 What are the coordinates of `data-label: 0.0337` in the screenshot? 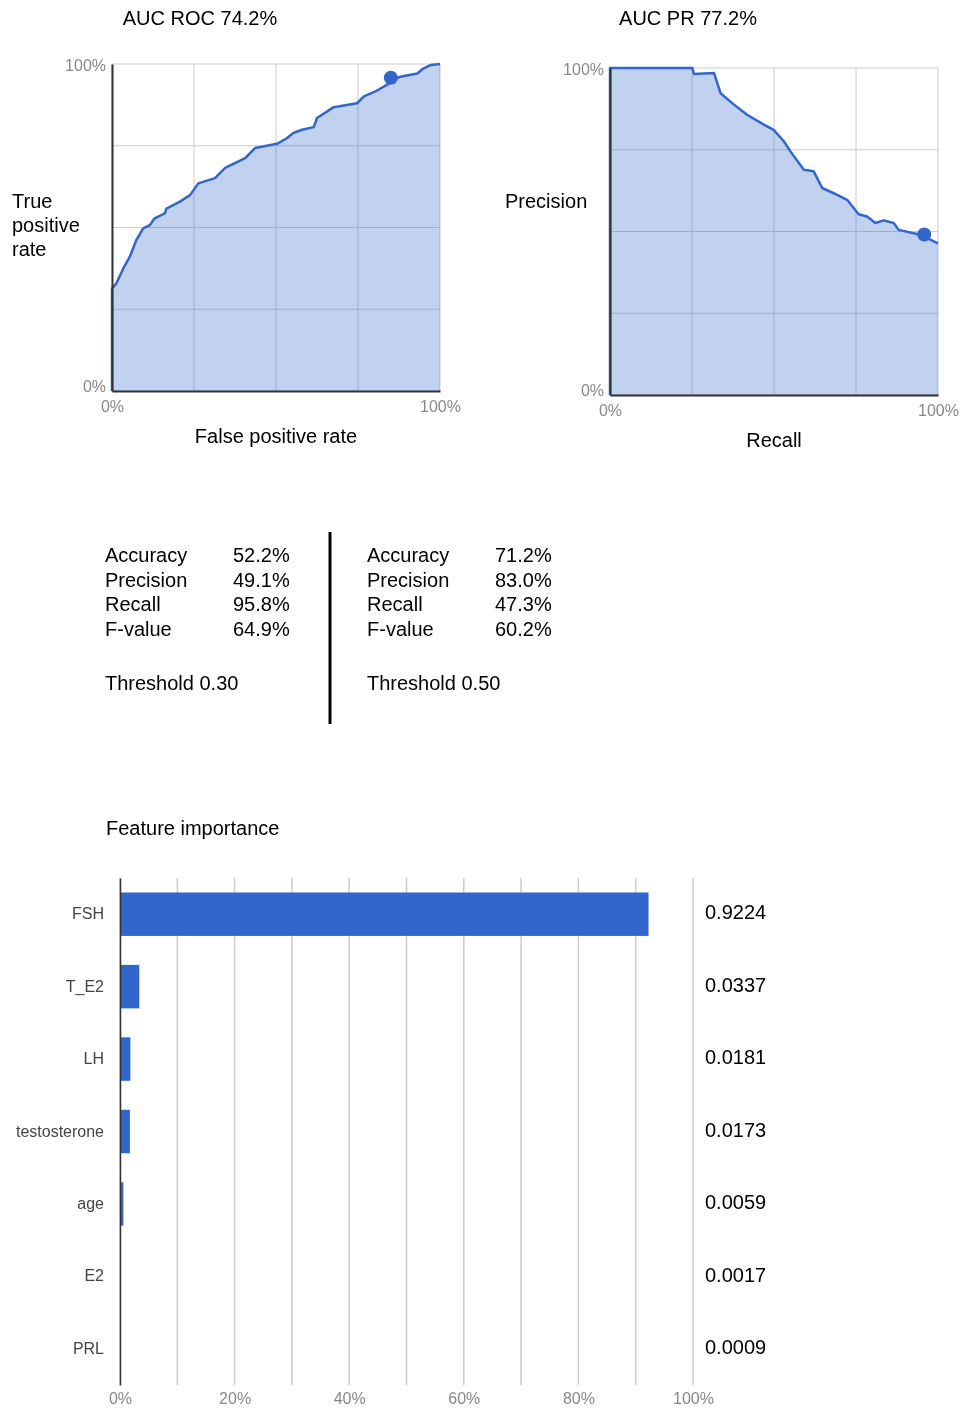 It's located at (736, 984).